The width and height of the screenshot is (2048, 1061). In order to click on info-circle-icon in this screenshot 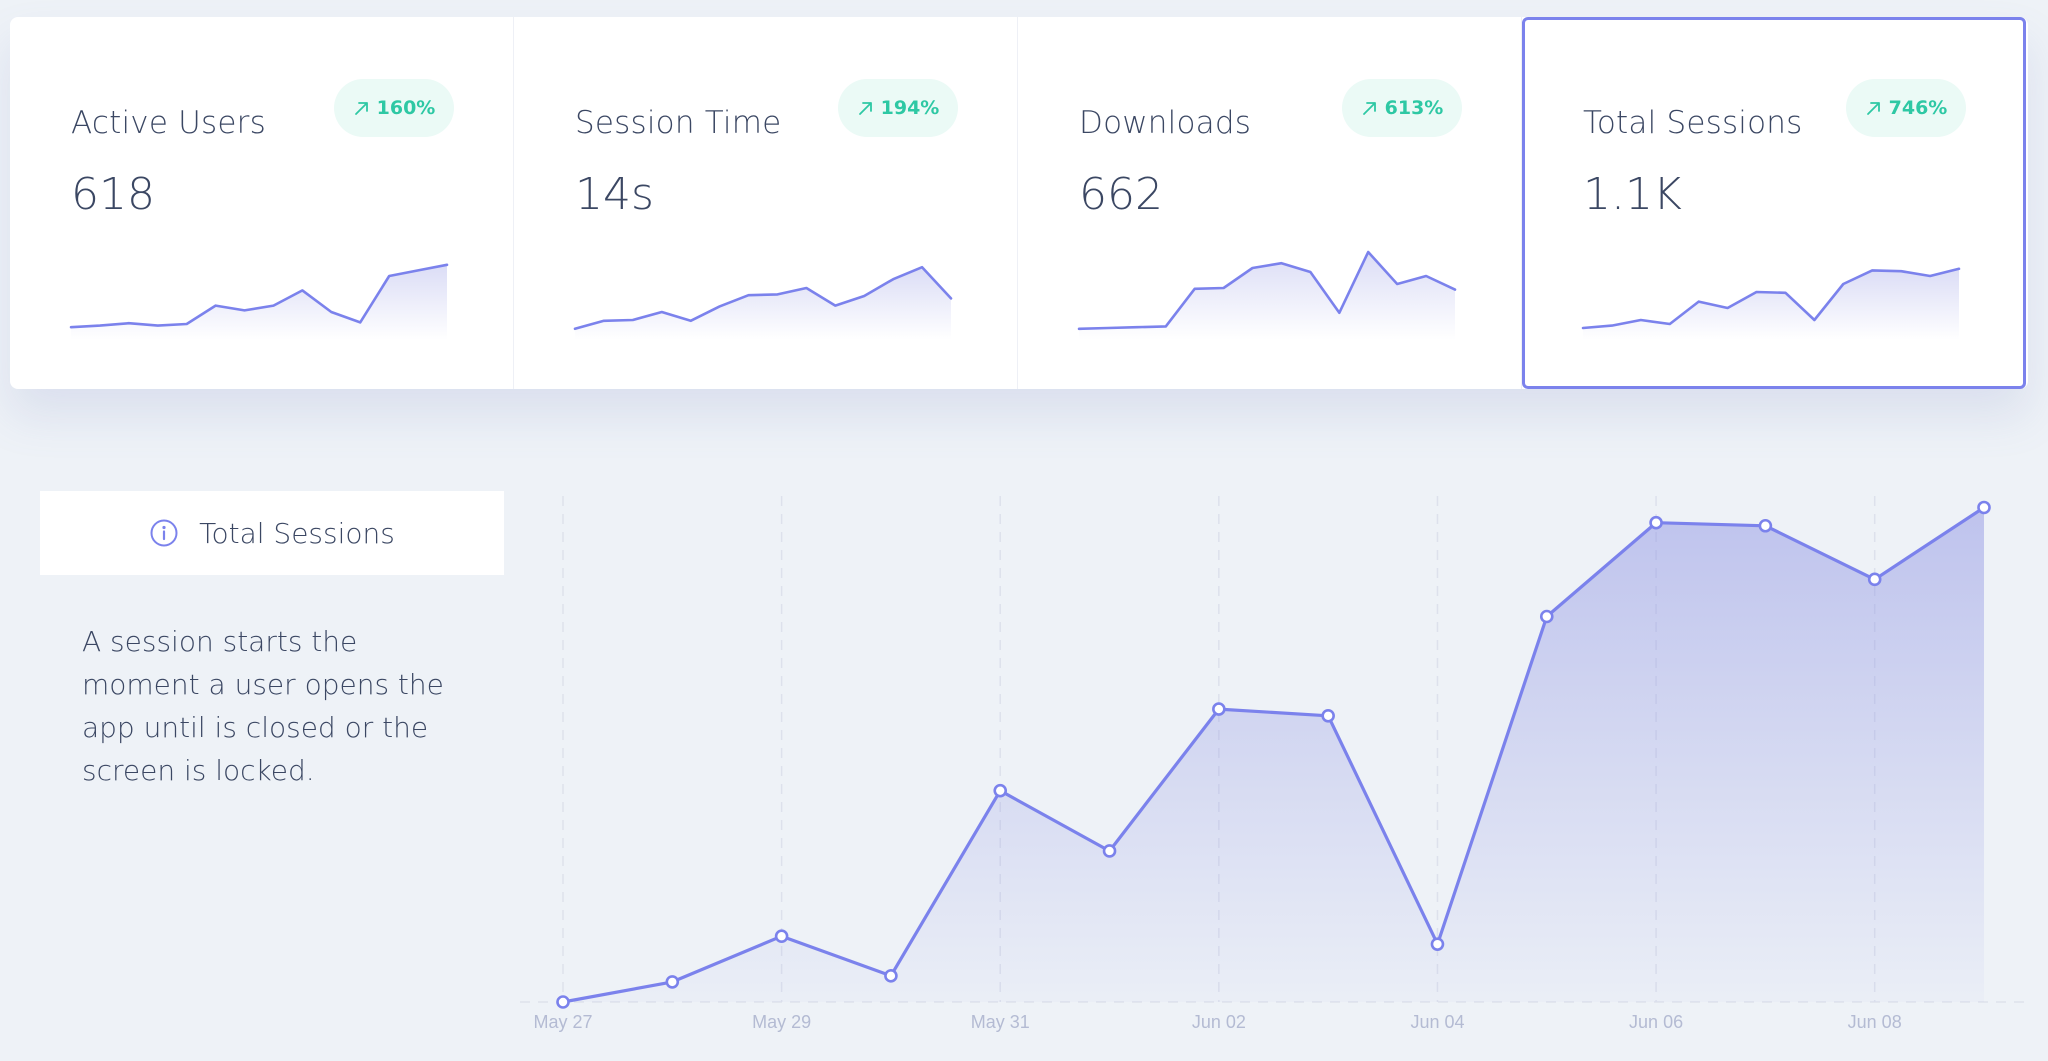, I will do `click(164, 533)`.